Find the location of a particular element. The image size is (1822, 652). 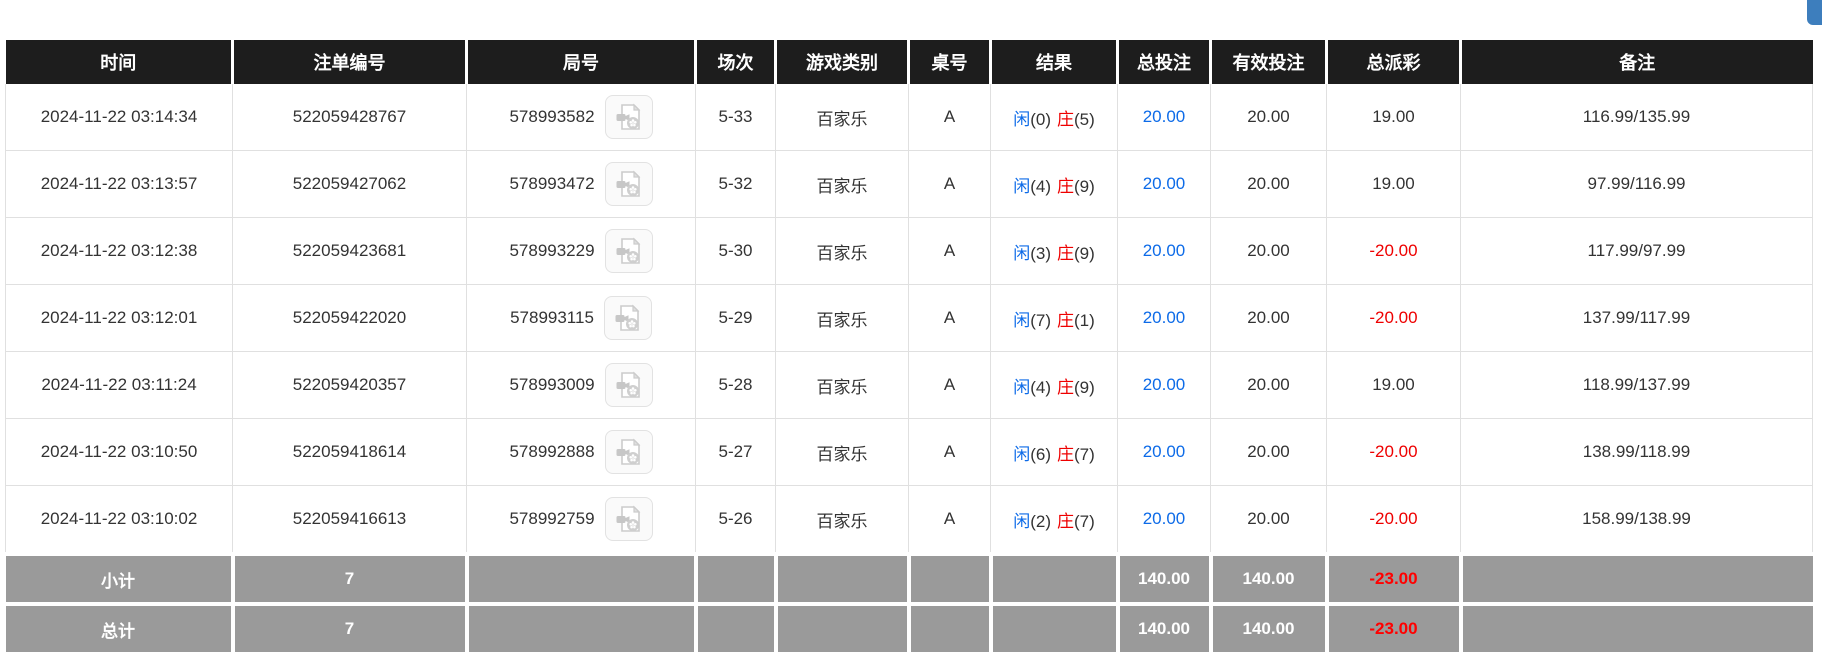

cell-session: 5-33 is located at coordinates (735, 117).